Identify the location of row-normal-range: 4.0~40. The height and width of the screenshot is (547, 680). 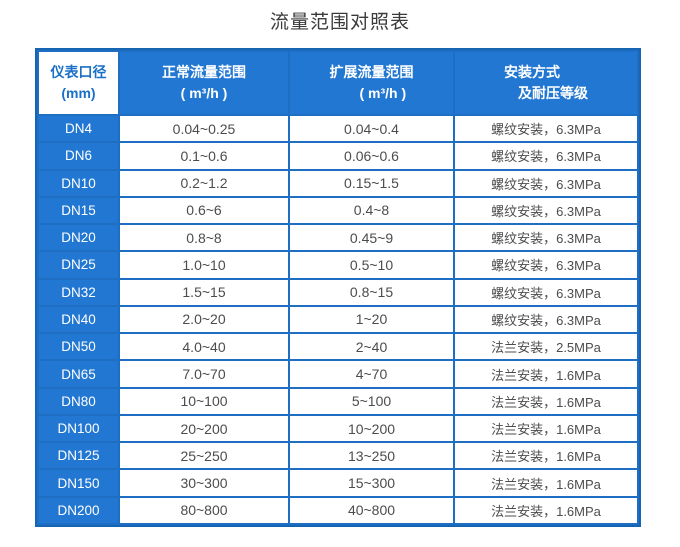
(204, 347).